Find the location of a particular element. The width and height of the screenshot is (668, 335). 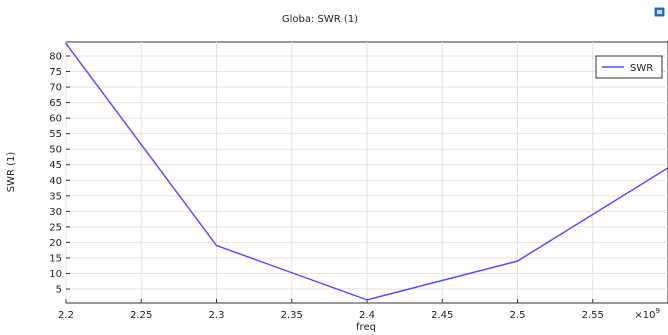

y-tick-label: 65 is located at coordinates (55, 103).